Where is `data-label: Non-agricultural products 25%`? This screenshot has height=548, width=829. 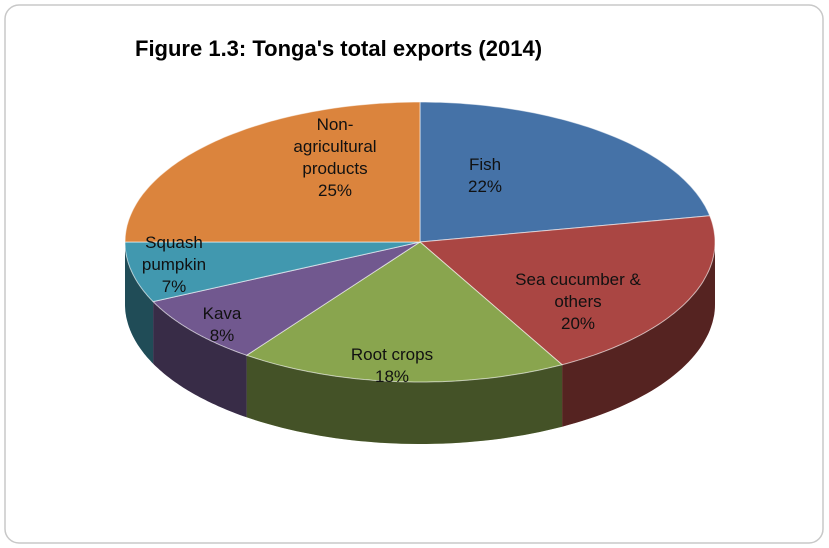 data-label: Non-agricultural products 25% is located at coordinates (335, 158).